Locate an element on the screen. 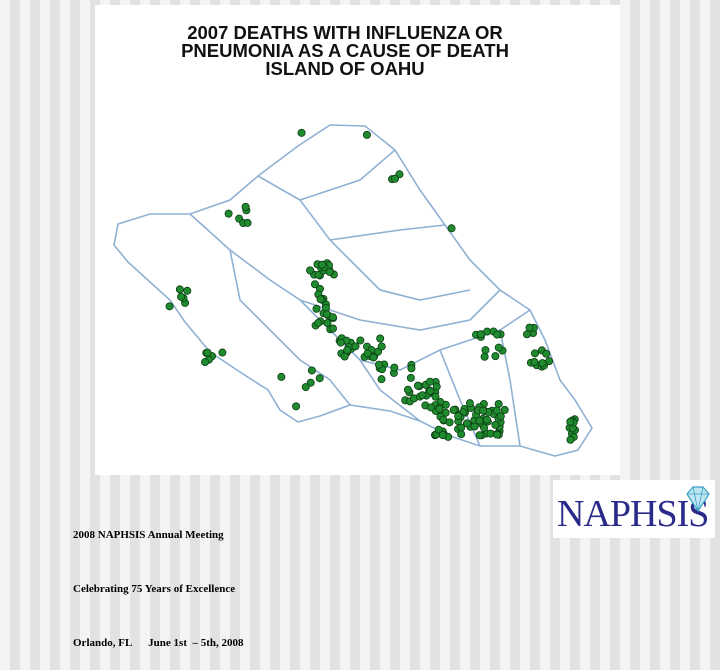  title-line: PNEUMONIA AS A CAUSE OF DEATH is located at coordinates (345, 50).